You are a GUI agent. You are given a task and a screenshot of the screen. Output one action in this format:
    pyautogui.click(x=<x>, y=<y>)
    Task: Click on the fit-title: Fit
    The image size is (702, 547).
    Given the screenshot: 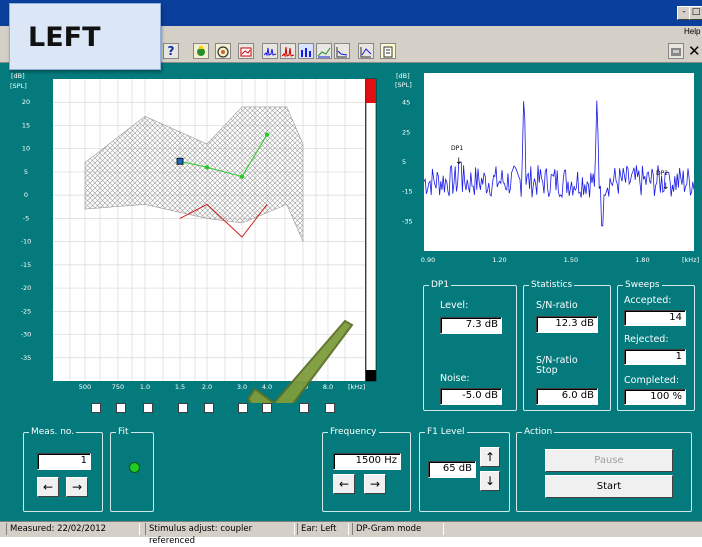 What is the action you would take?
    pyautogui.click(x=123, y=432)
    